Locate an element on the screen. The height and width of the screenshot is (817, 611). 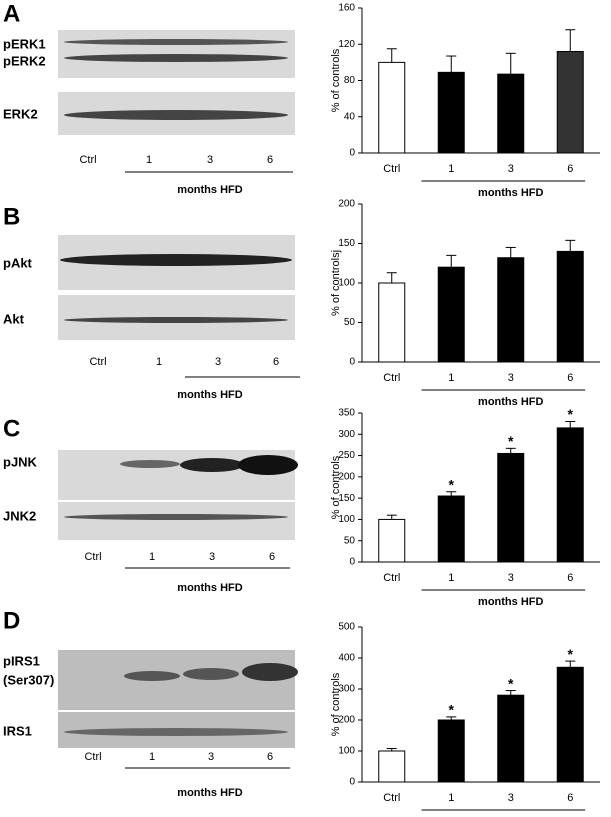
y-tick-label: 40 is located at coordinates (350, 116).